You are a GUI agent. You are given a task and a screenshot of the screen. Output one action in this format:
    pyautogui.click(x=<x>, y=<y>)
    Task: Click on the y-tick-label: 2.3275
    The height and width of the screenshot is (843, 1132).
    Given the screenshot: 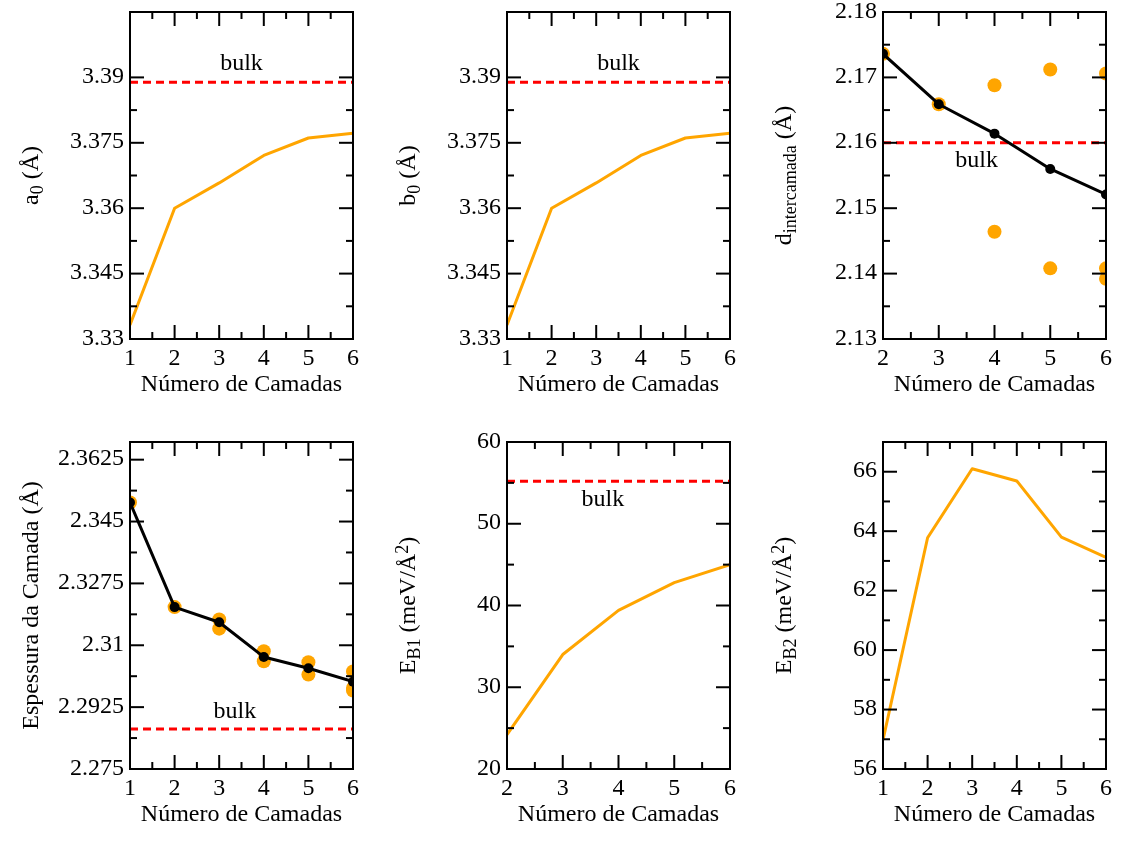 What is the action you would take?
    pyautogui.click(x=91, y=580)
    